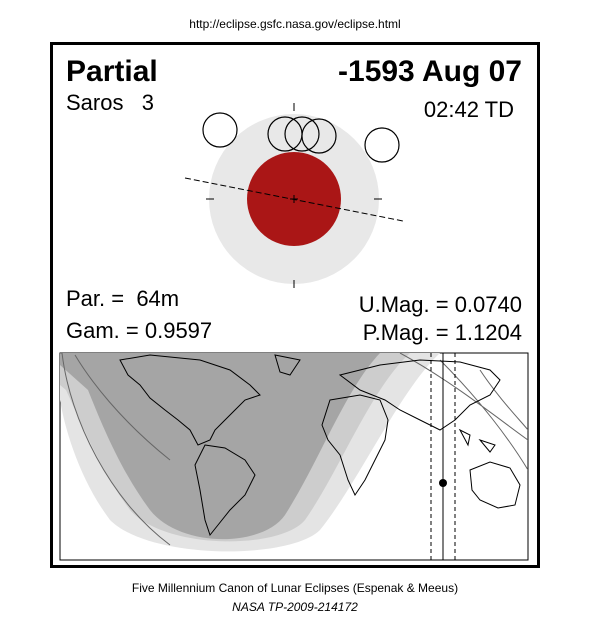  I want to click on gamma: Gam. = 0.9597, so click(139, 330).